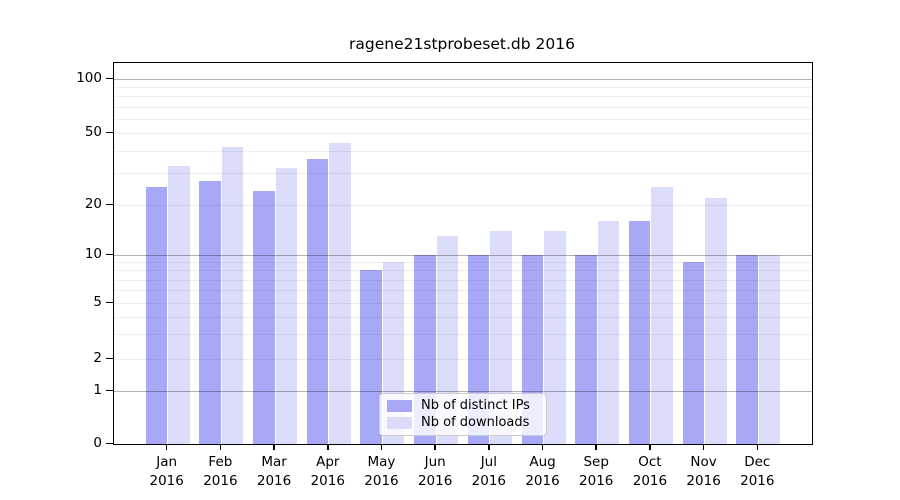 The image size is (900, 500). What do you see at coordinates (286, 306) in the screenshot?
I see `bar-downloads-mar` at bounding box center [286, 306].